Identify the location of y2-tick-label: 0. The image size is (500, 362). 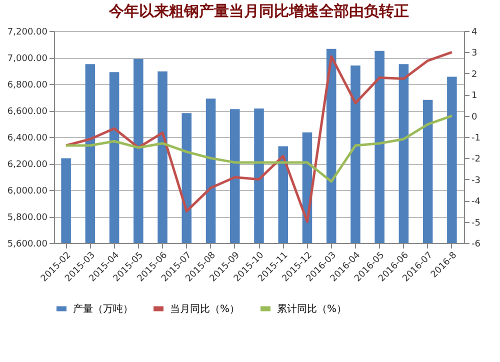
(475, 117).